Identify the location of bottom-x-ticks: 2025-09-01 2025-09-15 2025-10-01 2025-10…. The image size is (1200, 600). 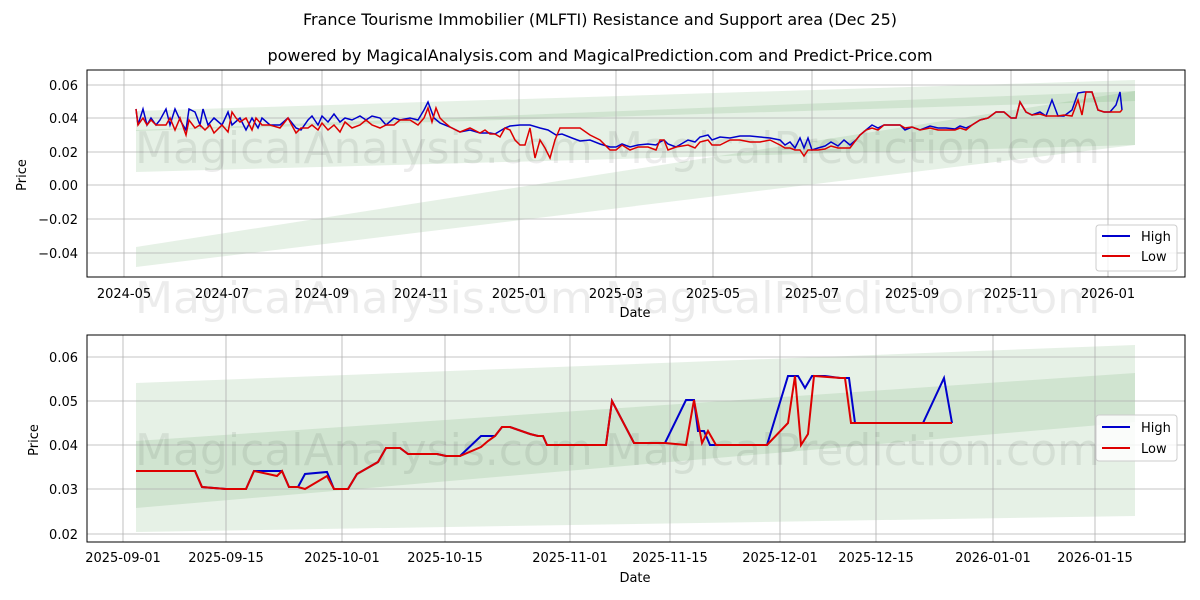
(609, 558).